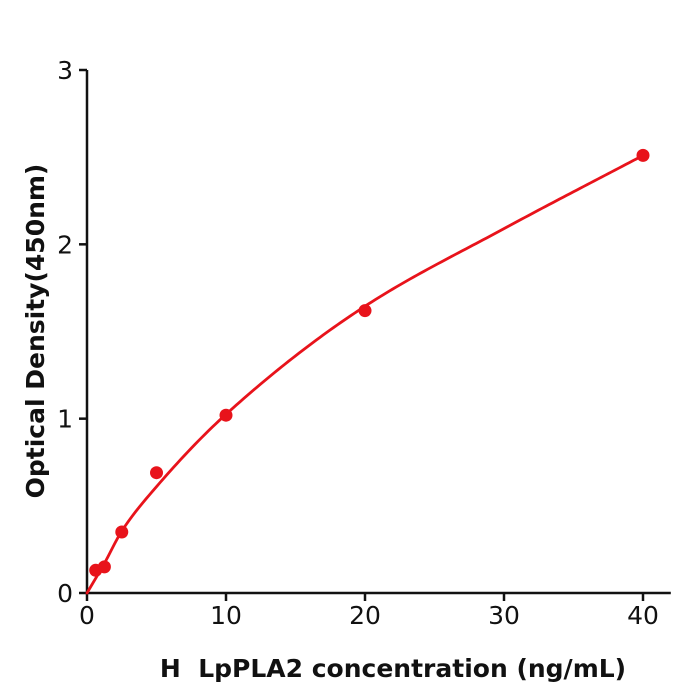 The image size is (700, 700). I want to click on y-axis-label: Optical Density(450nm), so click(35, 331).